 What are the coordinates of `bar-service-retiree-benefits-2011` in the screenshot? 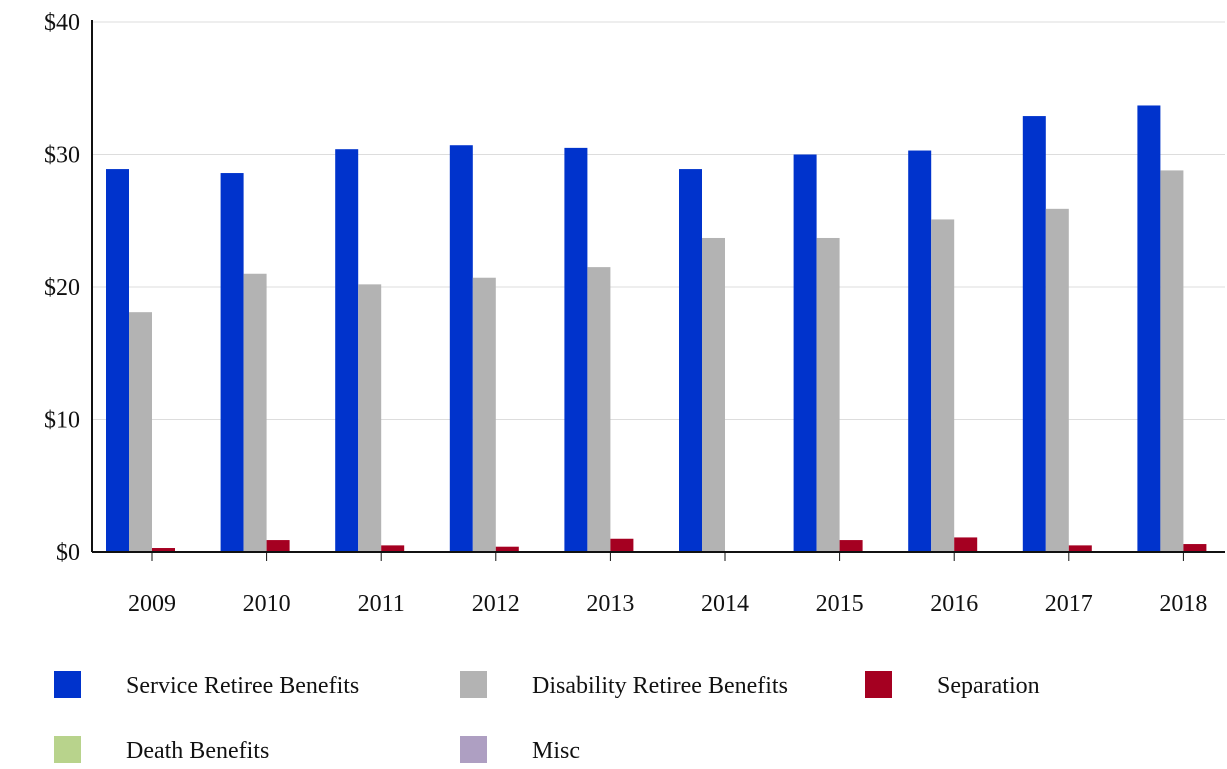 It's located at (347, 350).